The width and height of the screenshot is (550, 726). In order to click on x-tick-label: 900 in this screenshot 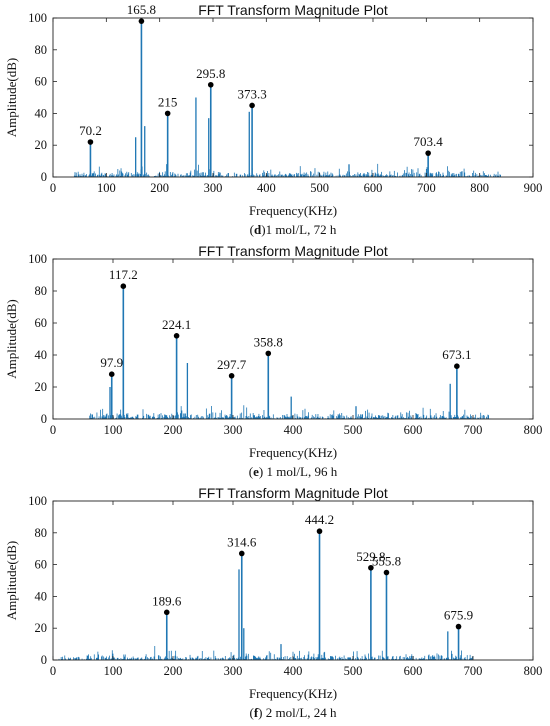, I will do `click(533, 188)`.